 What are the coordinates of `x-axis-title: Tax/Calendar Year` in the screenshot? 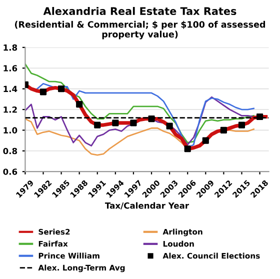 It's located at (147, 206).